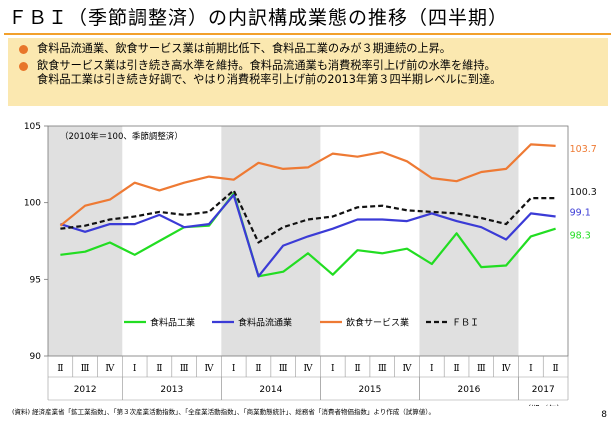  What do you see at coordinates (307, 34) in the screenshot?
I see `title-underline` at bounding box center [307, 34].